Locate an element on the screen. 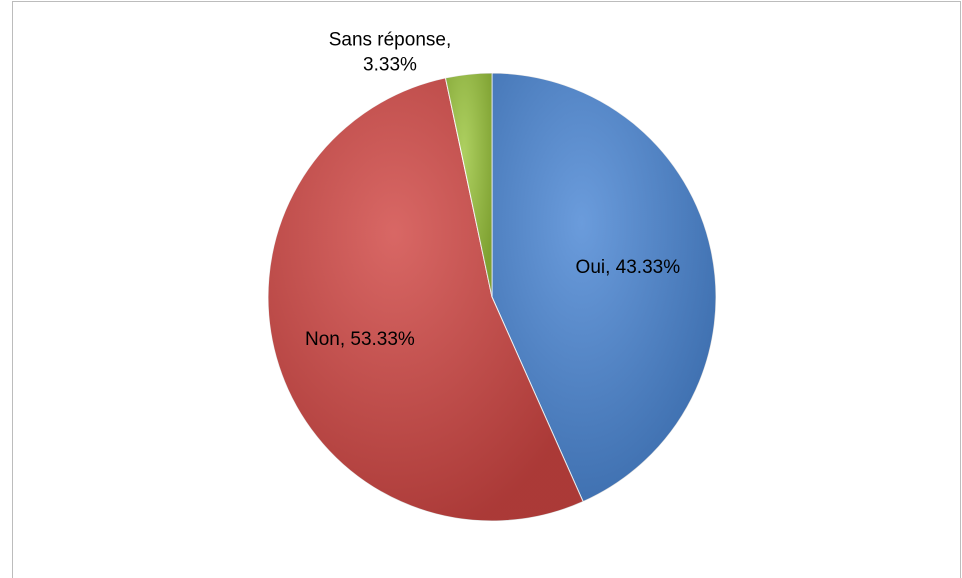 The height and width of the screenshot is (578, 962). data-label-line: 3.33% is located at coordinates (390, 65).